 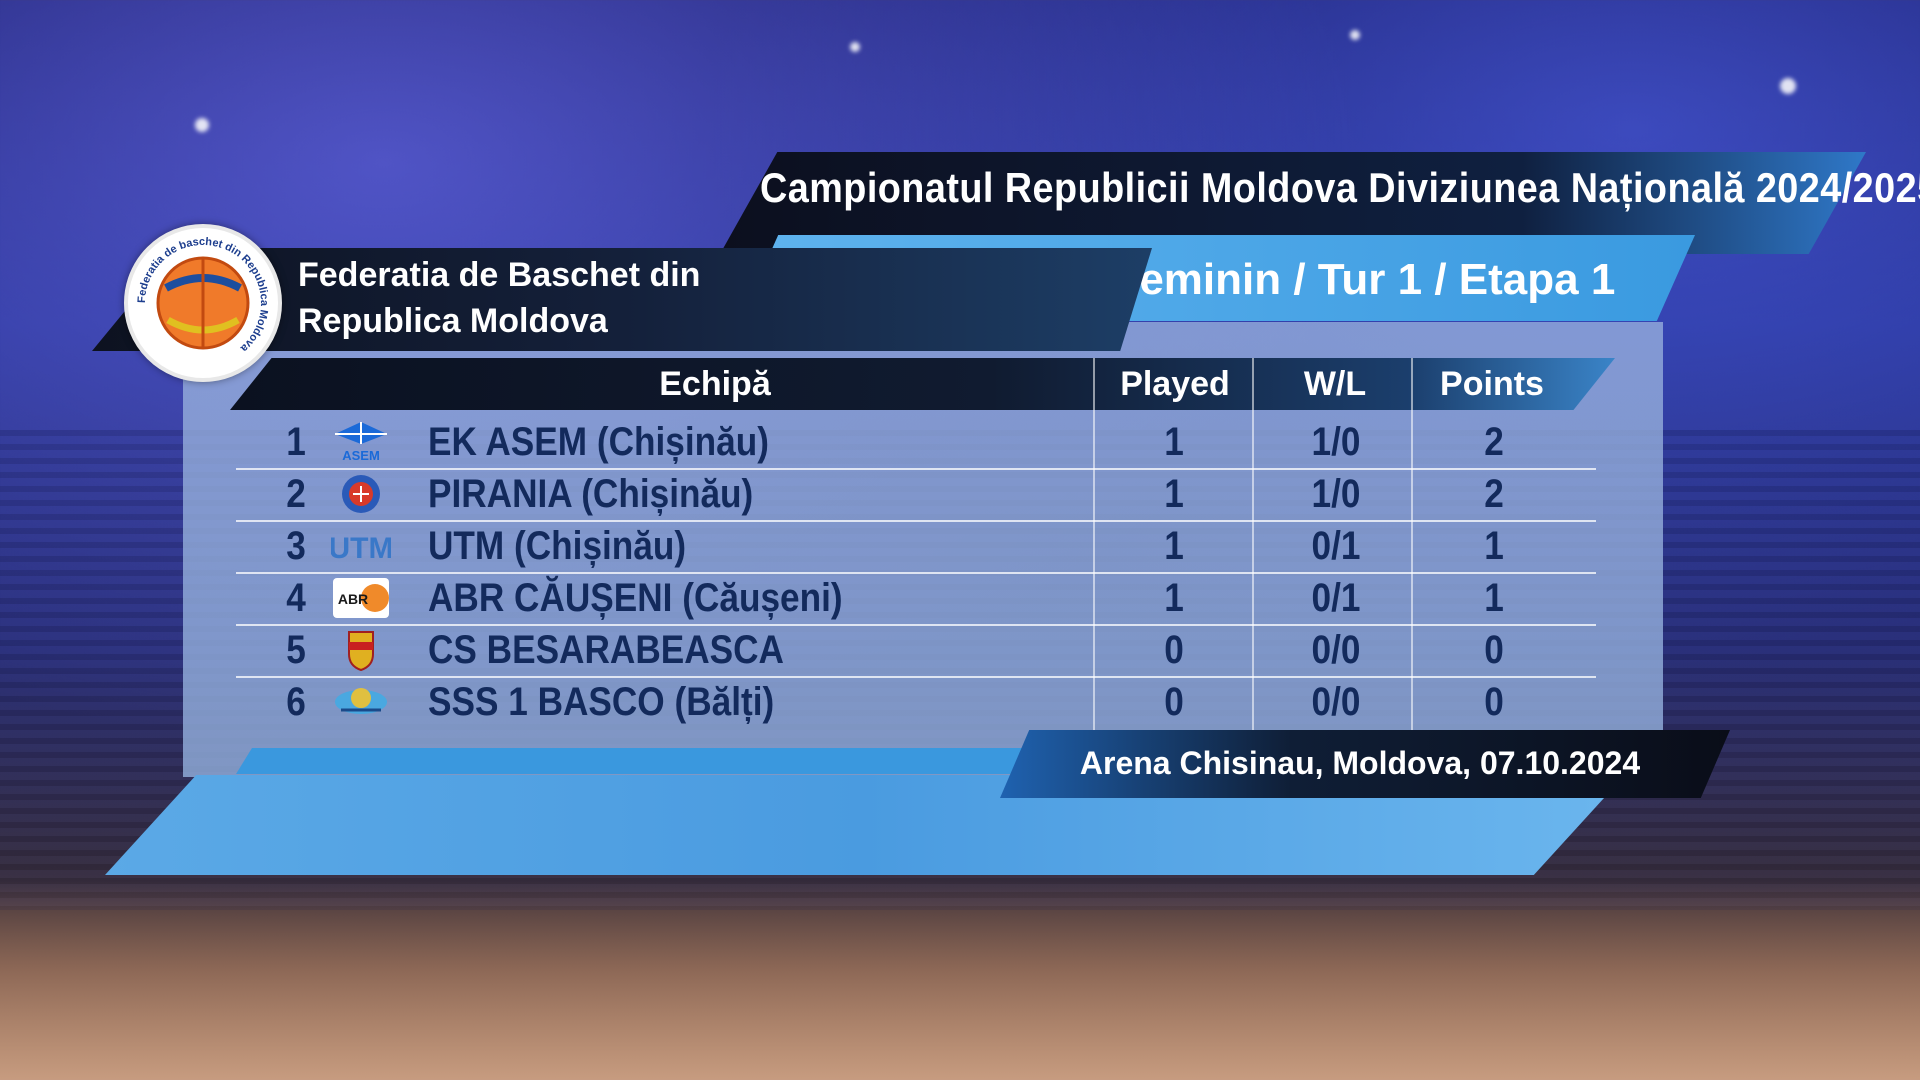 I want to click on rank-cell: 6, so click(x=296, y=702).